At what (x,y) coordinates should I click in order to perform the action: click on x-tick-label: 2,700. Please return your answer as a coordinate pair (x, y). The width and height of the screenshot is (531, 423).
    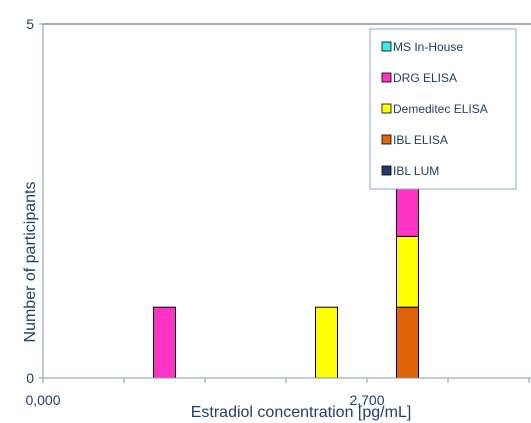
    Looking at the image, I should click on (366, 400).